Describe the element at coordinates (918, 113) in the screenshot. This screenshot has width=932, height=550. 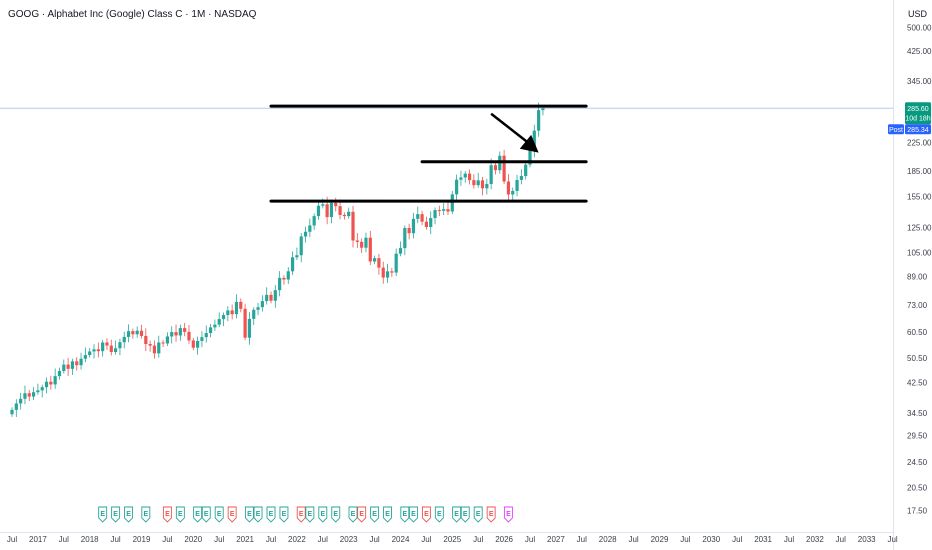
I see `last-price-badge: 285.60 10d 18h` at that location.